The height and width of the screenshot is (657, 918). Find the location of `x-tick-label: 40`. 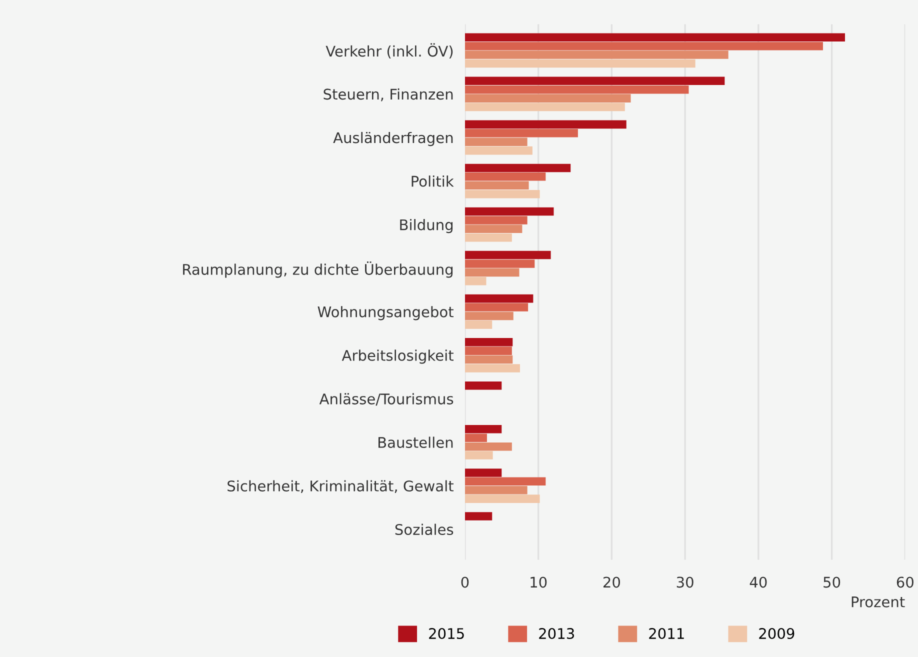

x-tick-label: 40 is located at coordinates (758, 582).